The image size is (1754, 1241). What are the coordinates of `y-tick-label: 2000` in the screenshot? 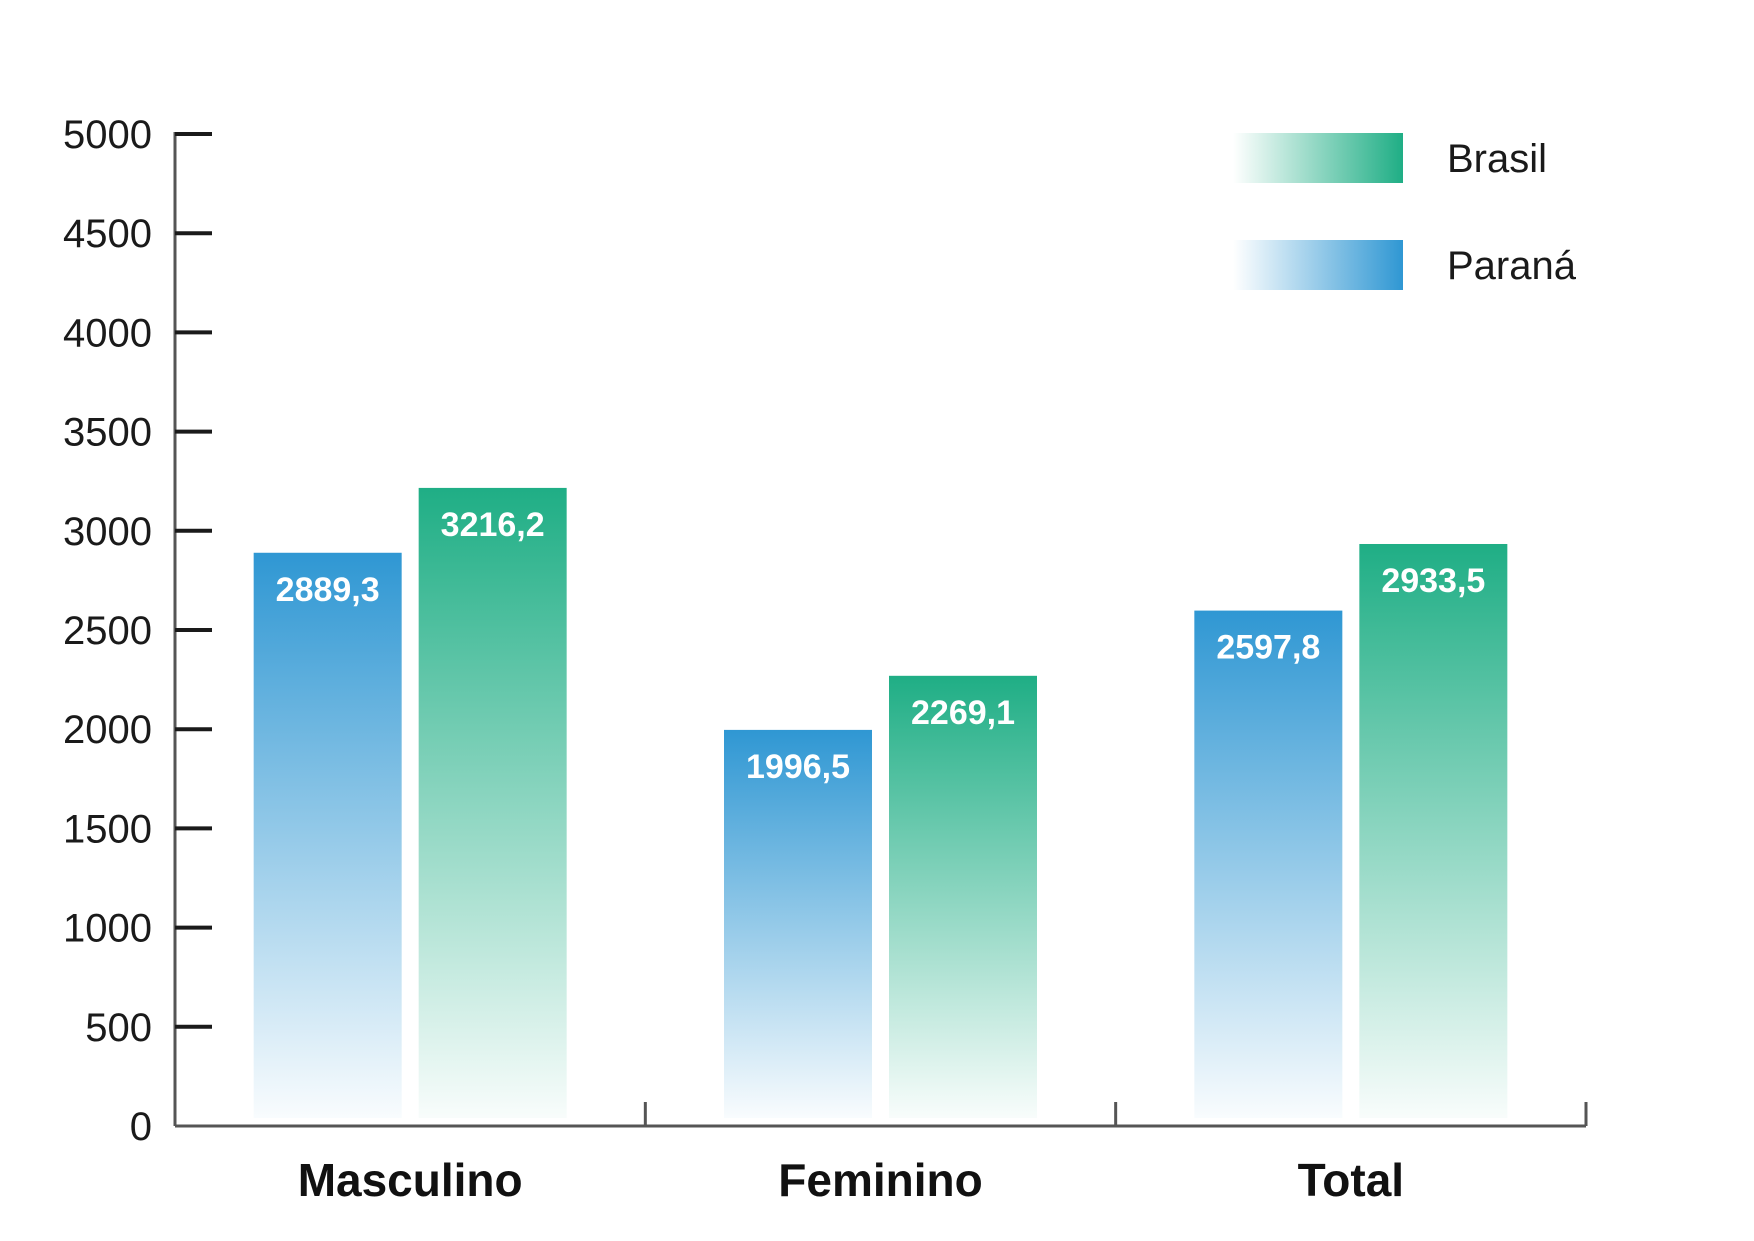 It's located at (107, 730).